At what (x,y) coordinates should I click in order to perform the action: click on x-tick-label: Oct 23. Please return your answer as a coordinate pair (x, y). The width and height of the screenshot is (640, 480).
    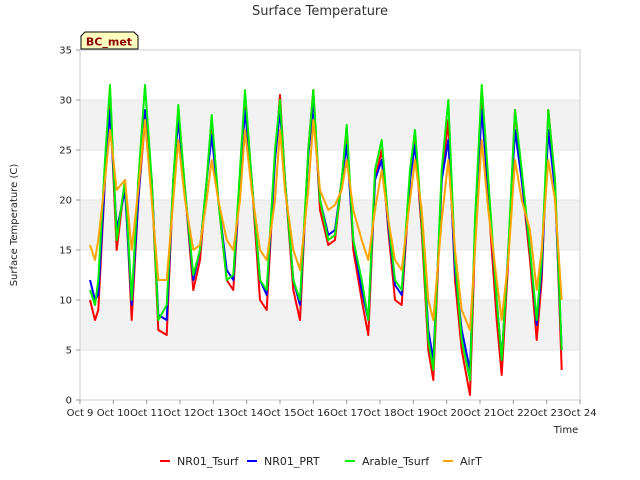
    Looking at the image, I should click on (546, 413).